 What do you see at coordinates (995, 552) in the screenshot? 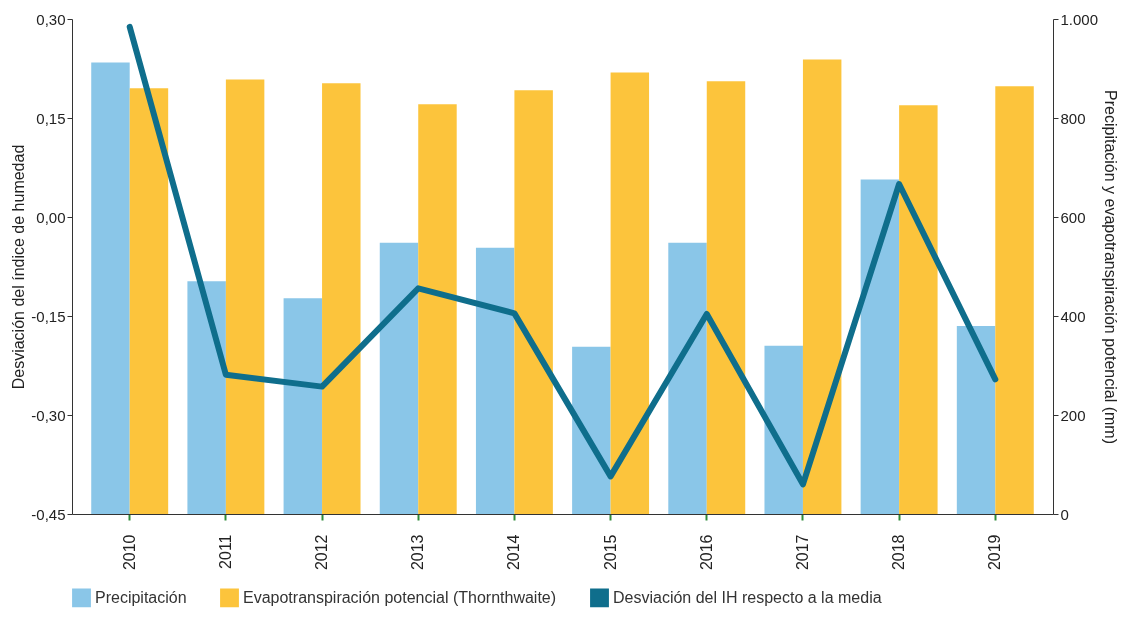
I see `x-tick-label: 2019` at bounding box center [995, 552].